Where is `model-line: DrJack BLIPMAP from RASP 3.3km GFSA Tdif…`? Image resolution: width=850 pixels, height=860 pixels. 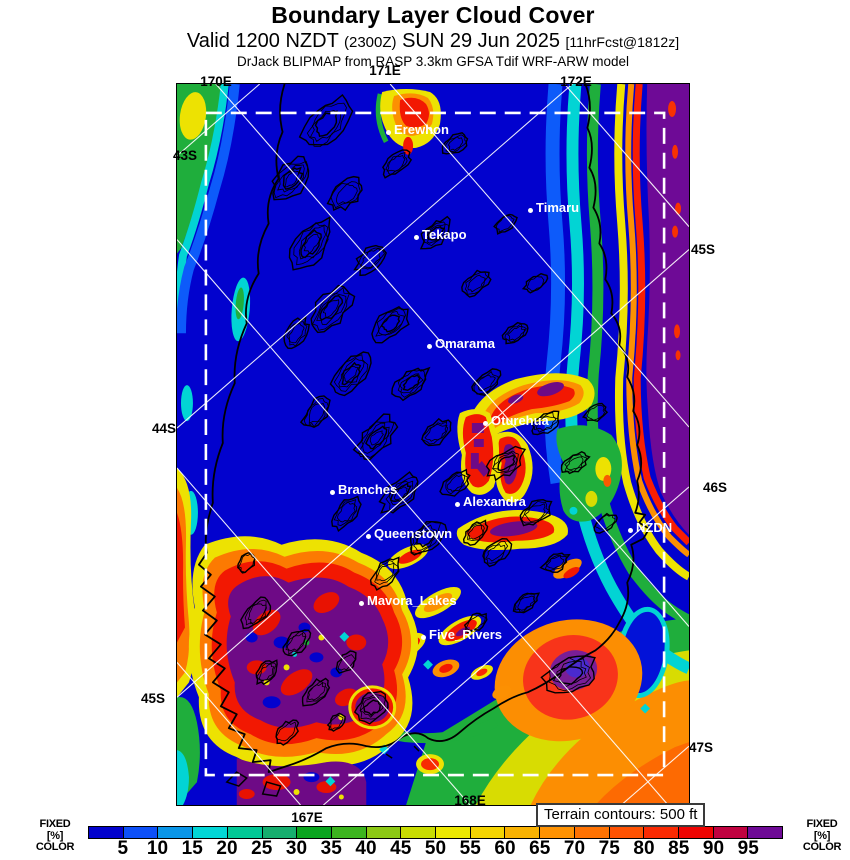
model-line: DrJack BLIPMAP from RASP 3.3km GFSA Tdif… is located at coordinates (433, 61).